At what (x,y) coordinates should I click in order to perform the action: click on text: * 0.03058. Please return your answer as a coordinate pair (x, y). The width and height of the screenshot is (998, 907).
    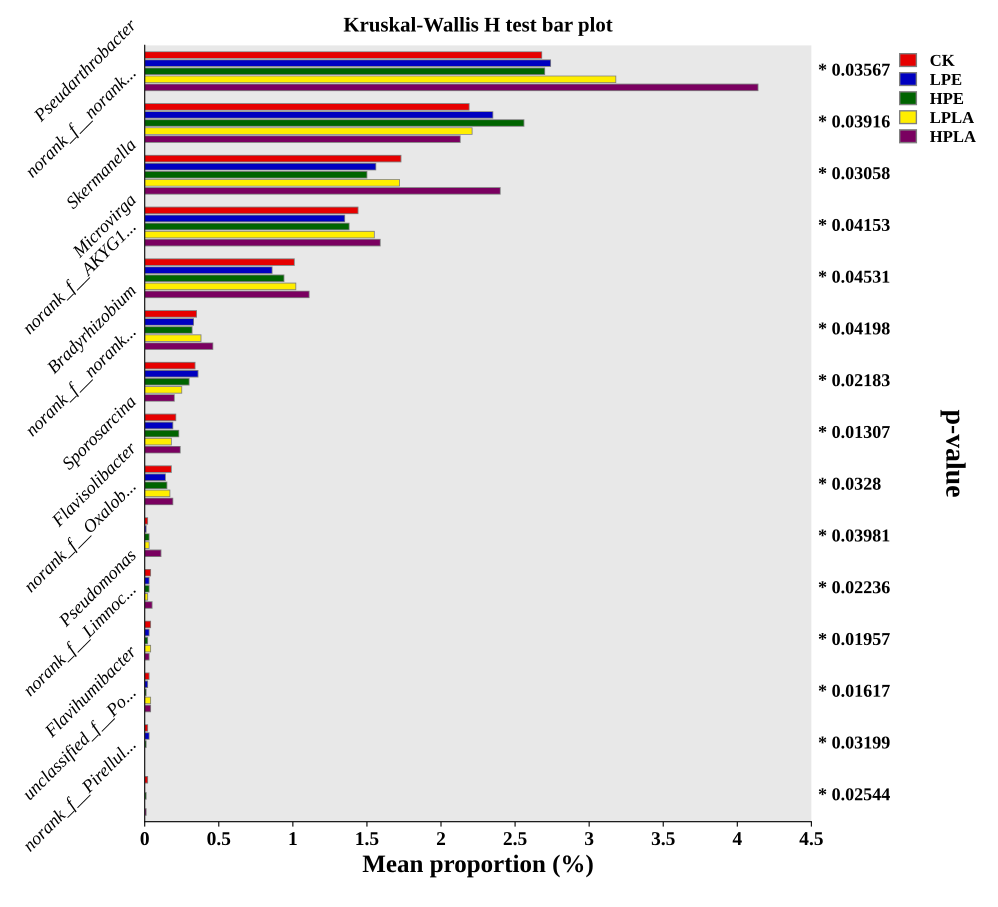
    Looking at the image, I should click on (854, 173).